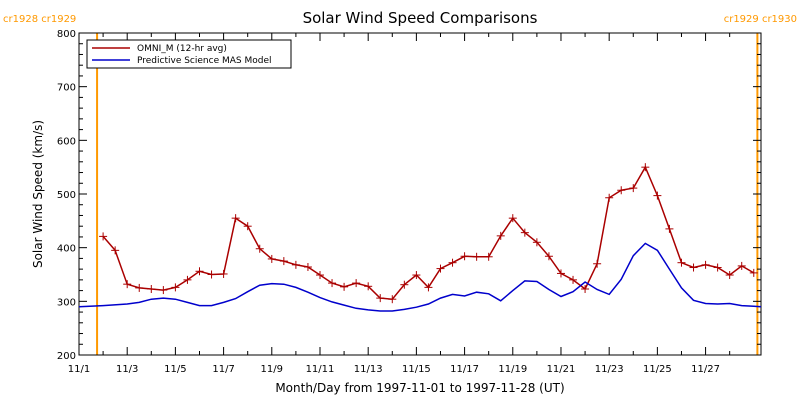 This screenshot has width=800, height=400. I want to click on x-tick-label: 11/1, so click(79, 369).